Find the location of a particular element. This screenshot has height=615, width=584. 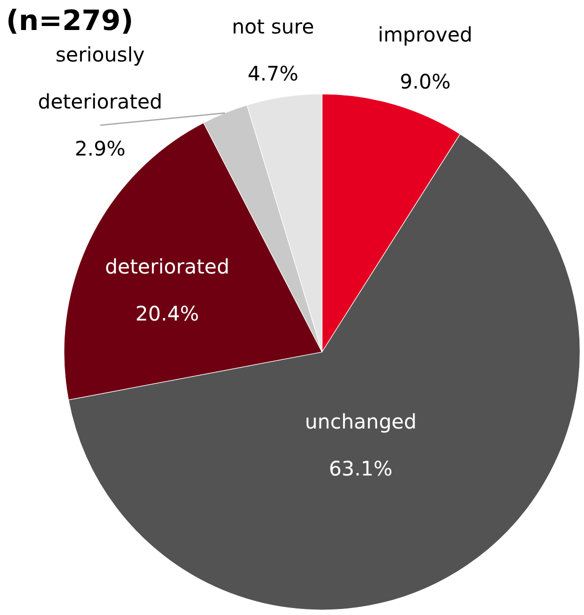

slice-label: deteriorated is located at coordinates (167, 266).